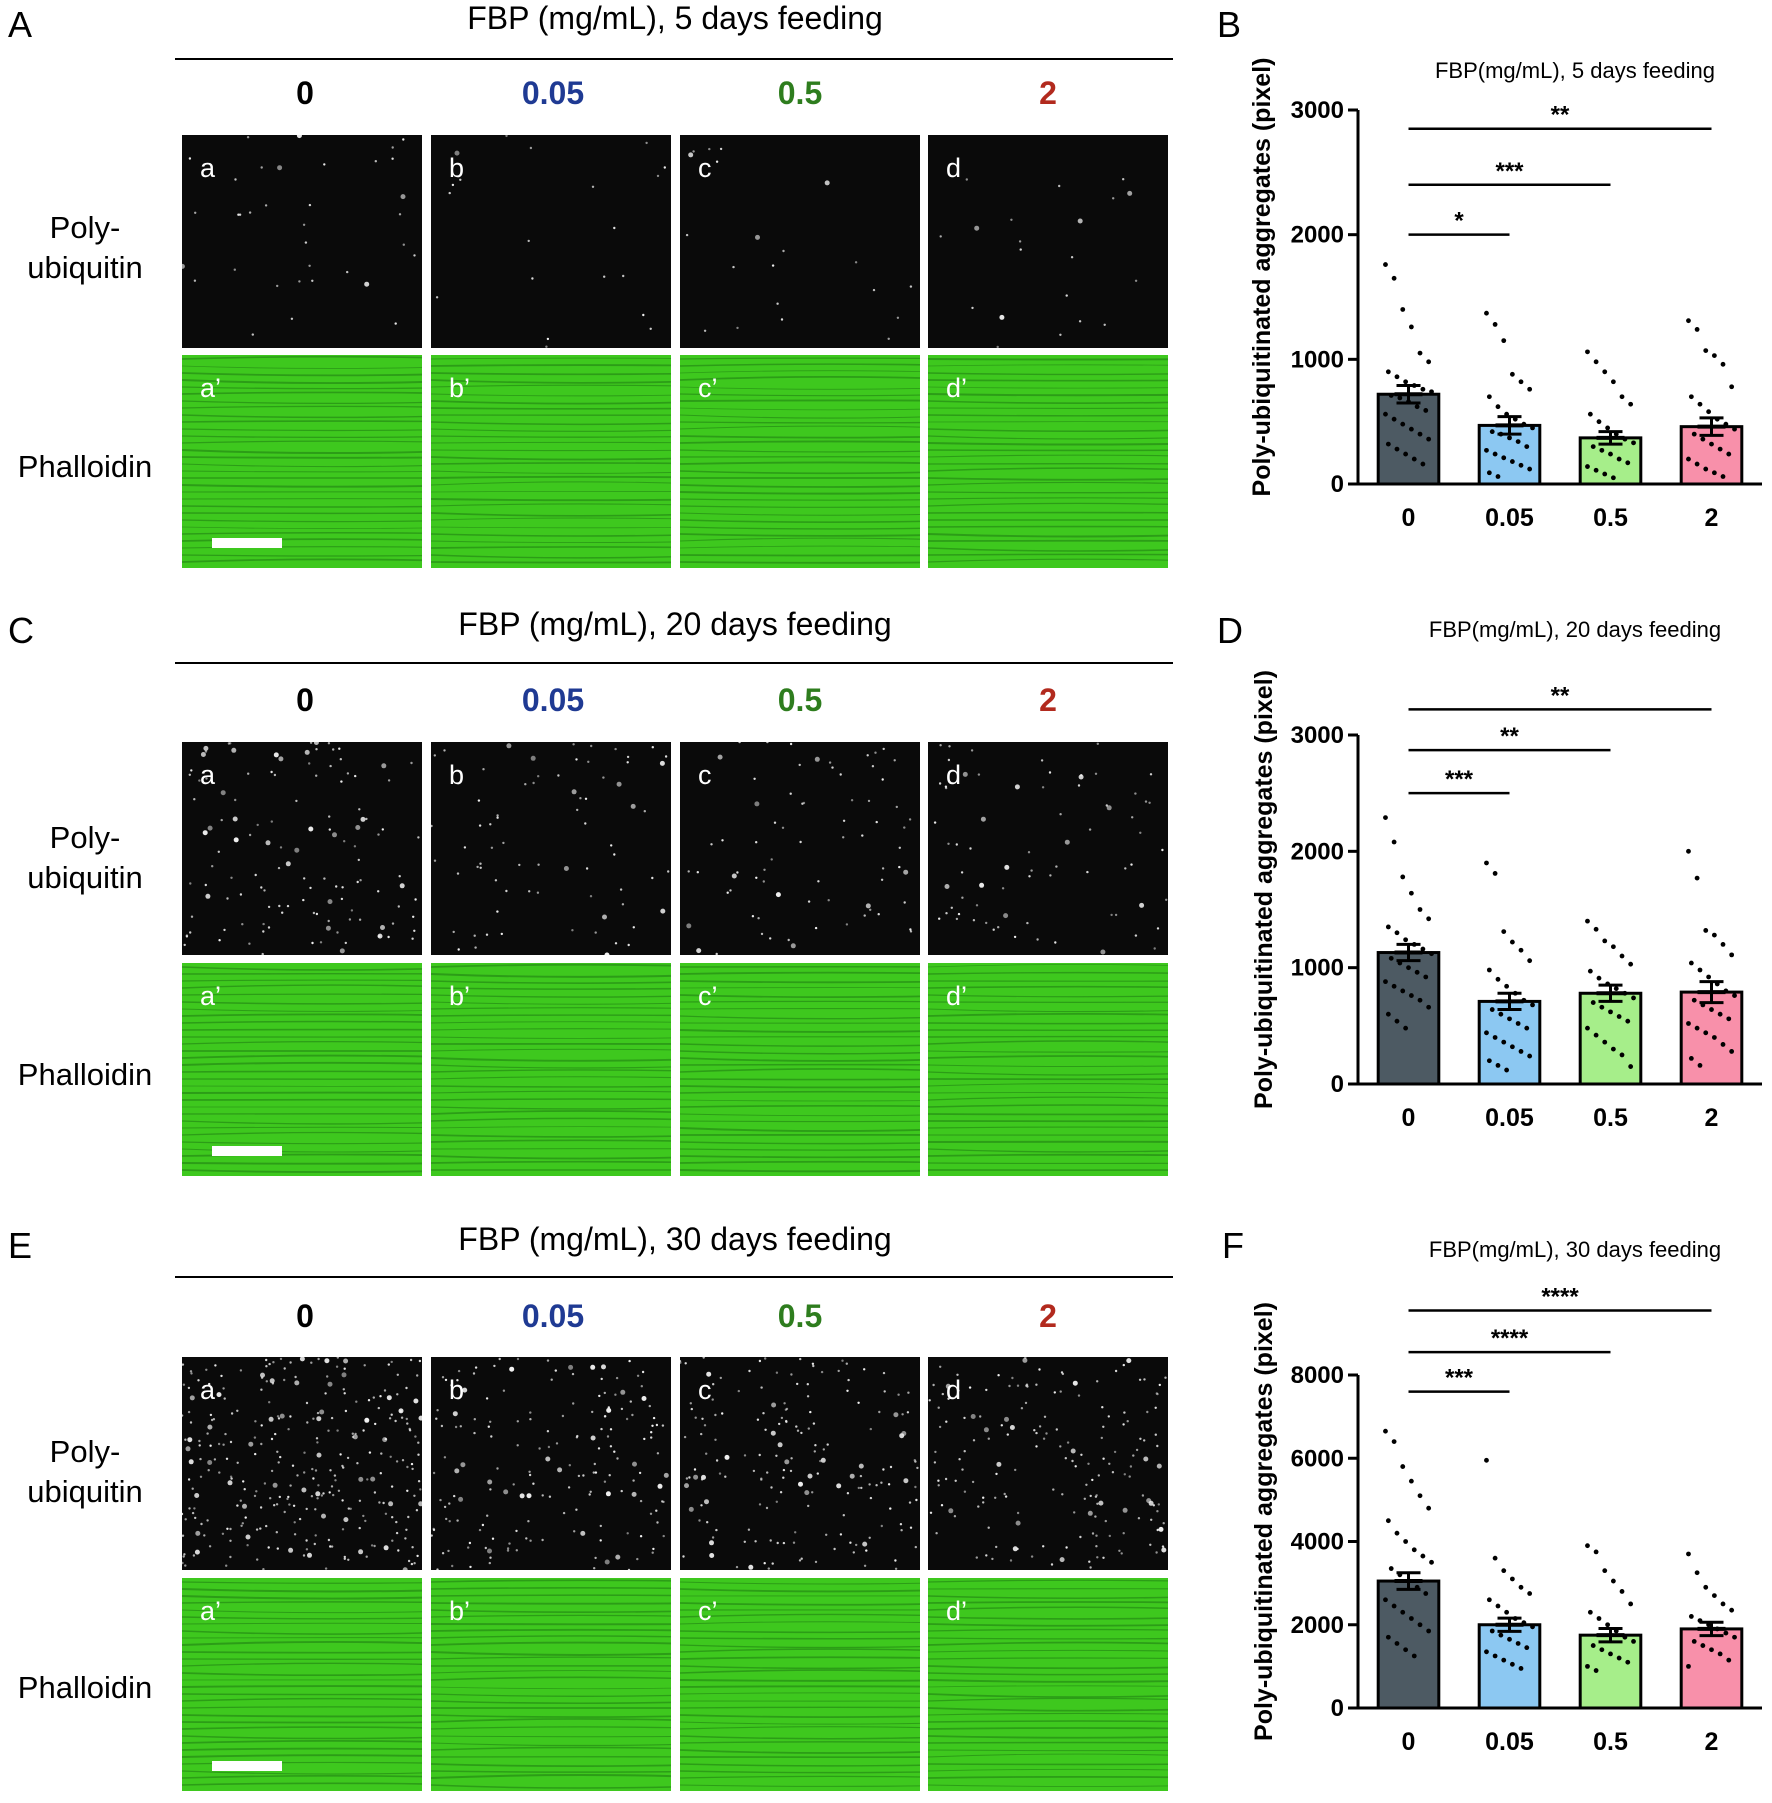 This screenshot has width=1772, height=1803. Describe the element at coordinates (302, 461) in the screenshot. I see `phalloidin-micrograph: a’` at that location.